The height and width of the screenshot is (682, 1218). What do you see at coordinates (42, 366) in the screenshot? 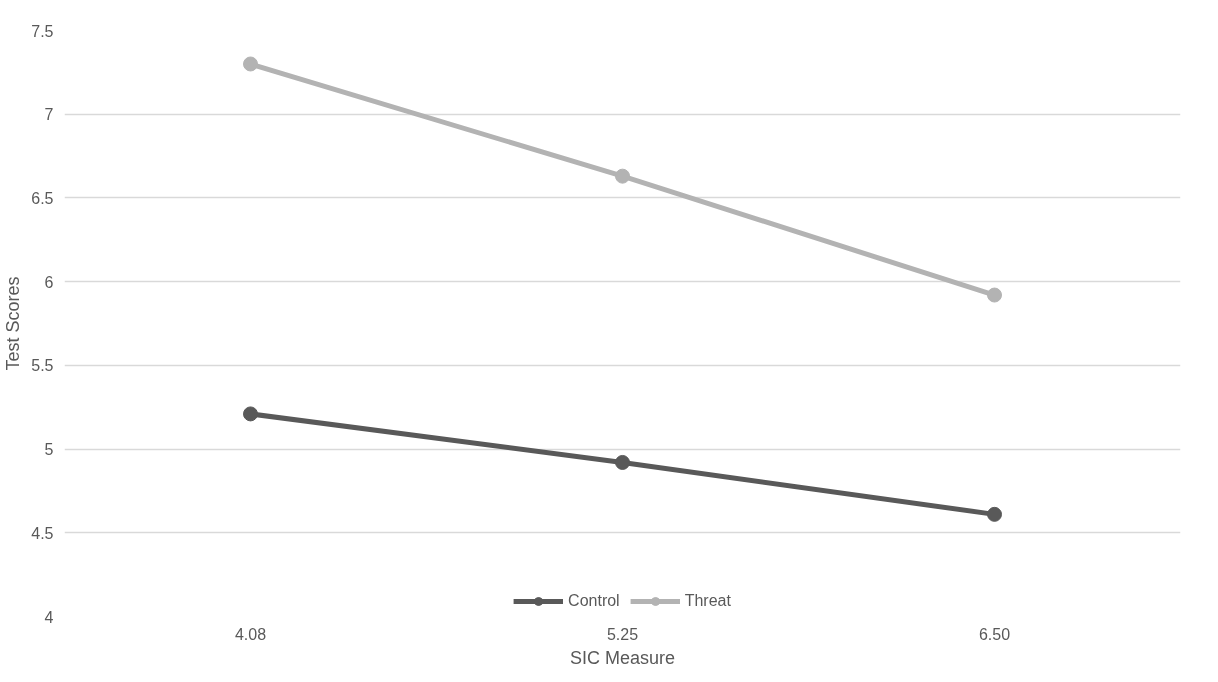
I see `y-tick-label: 5.5` at bounding box center [42, 366].